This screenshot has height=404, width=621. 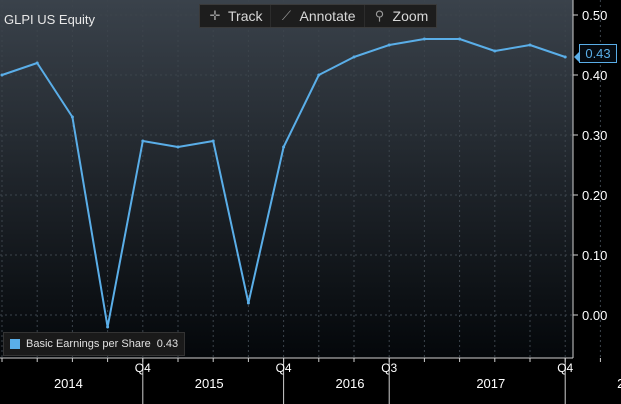 I want to click on axis-panel, so click(x=597, y=202).